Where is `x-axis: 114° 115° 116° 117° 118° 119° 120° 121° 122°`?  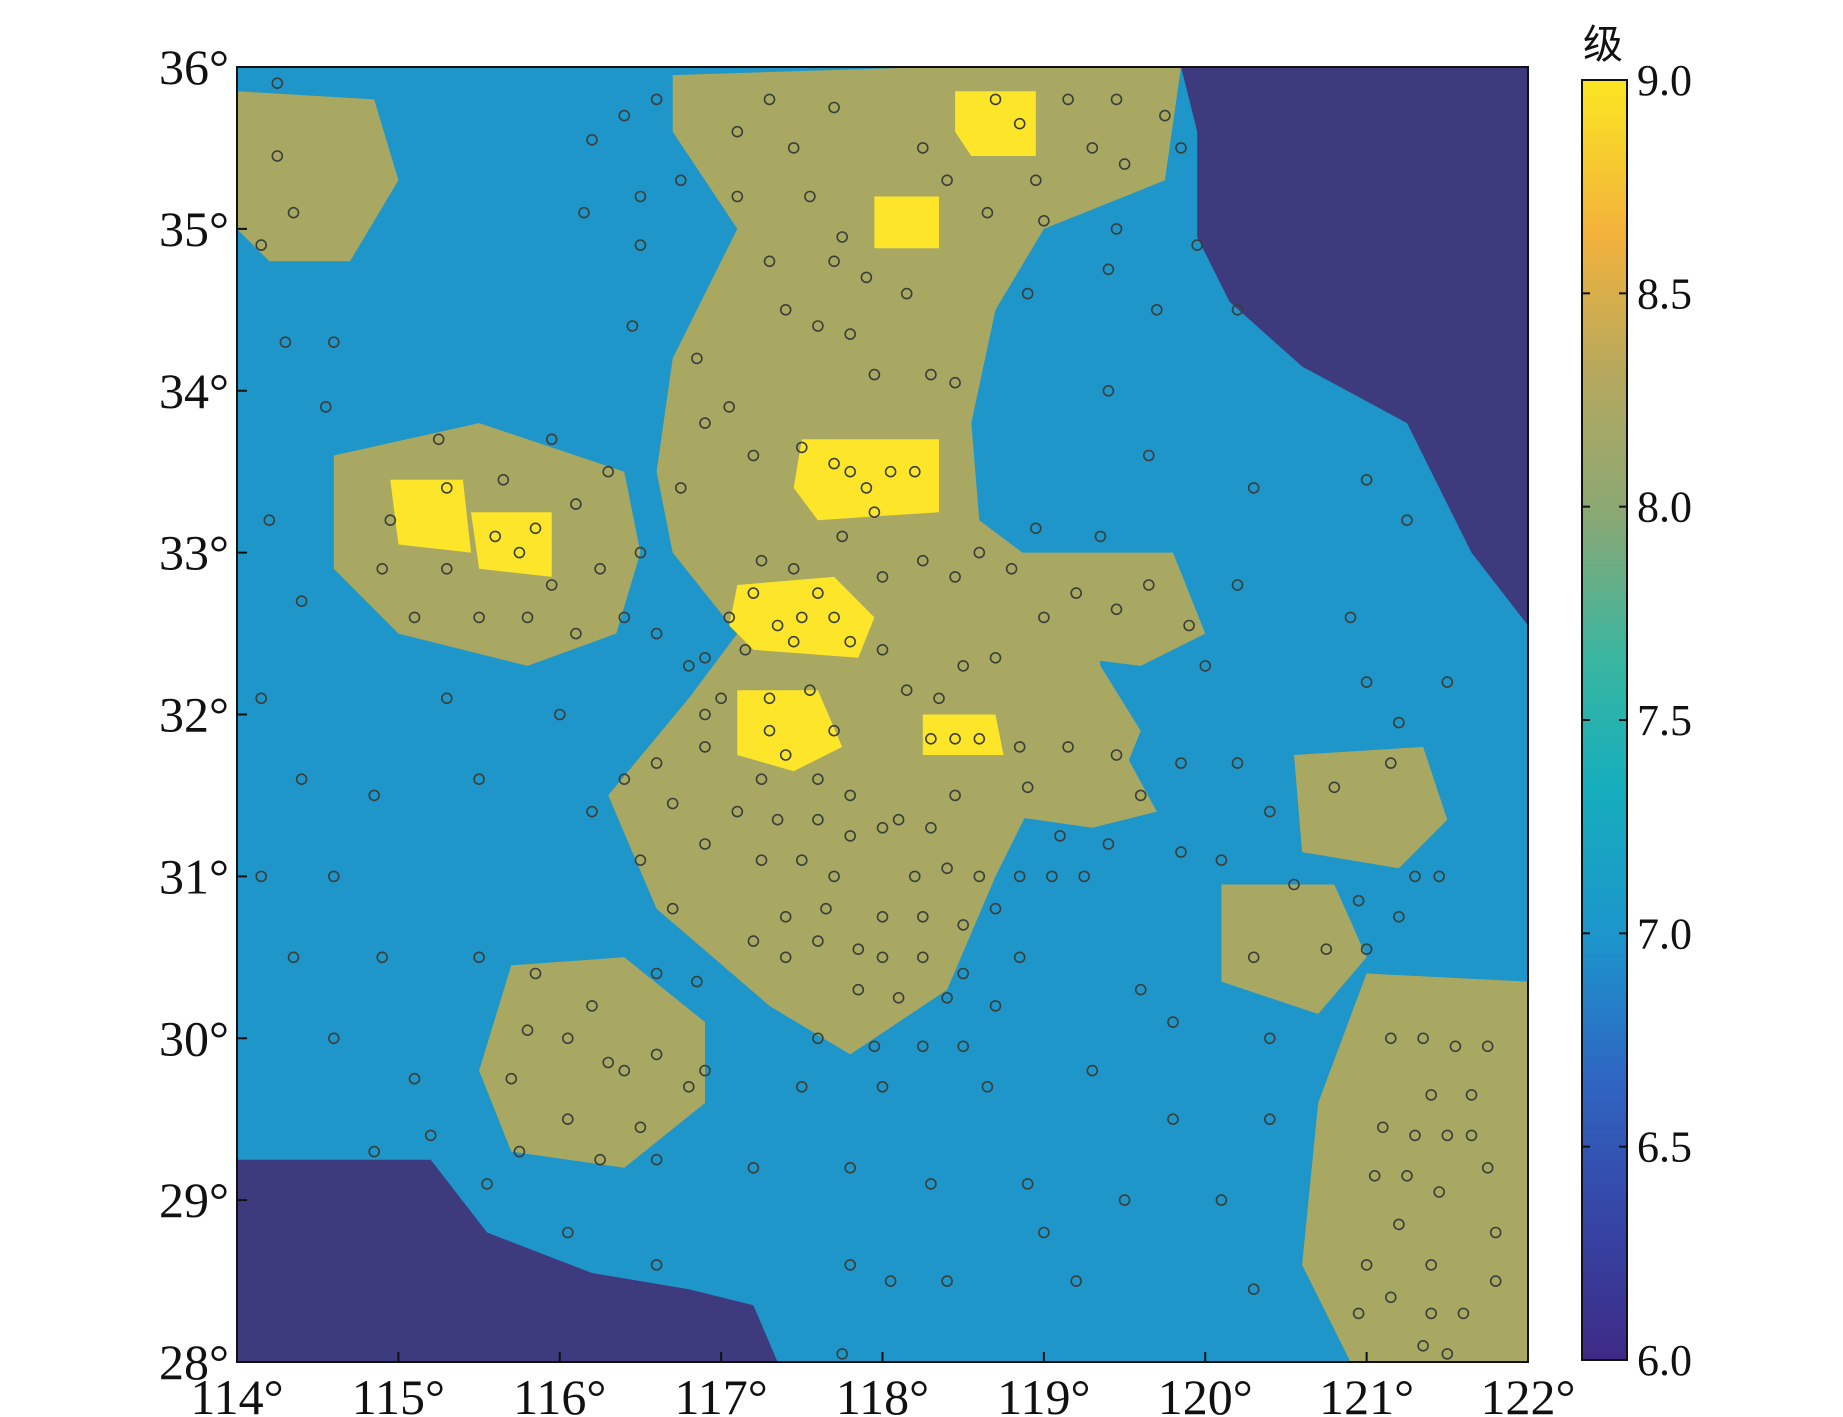
x-axis: 114° 115° 116° 117° 118° 119° 120° 121° 122° is located at coordinates (883, 1384).